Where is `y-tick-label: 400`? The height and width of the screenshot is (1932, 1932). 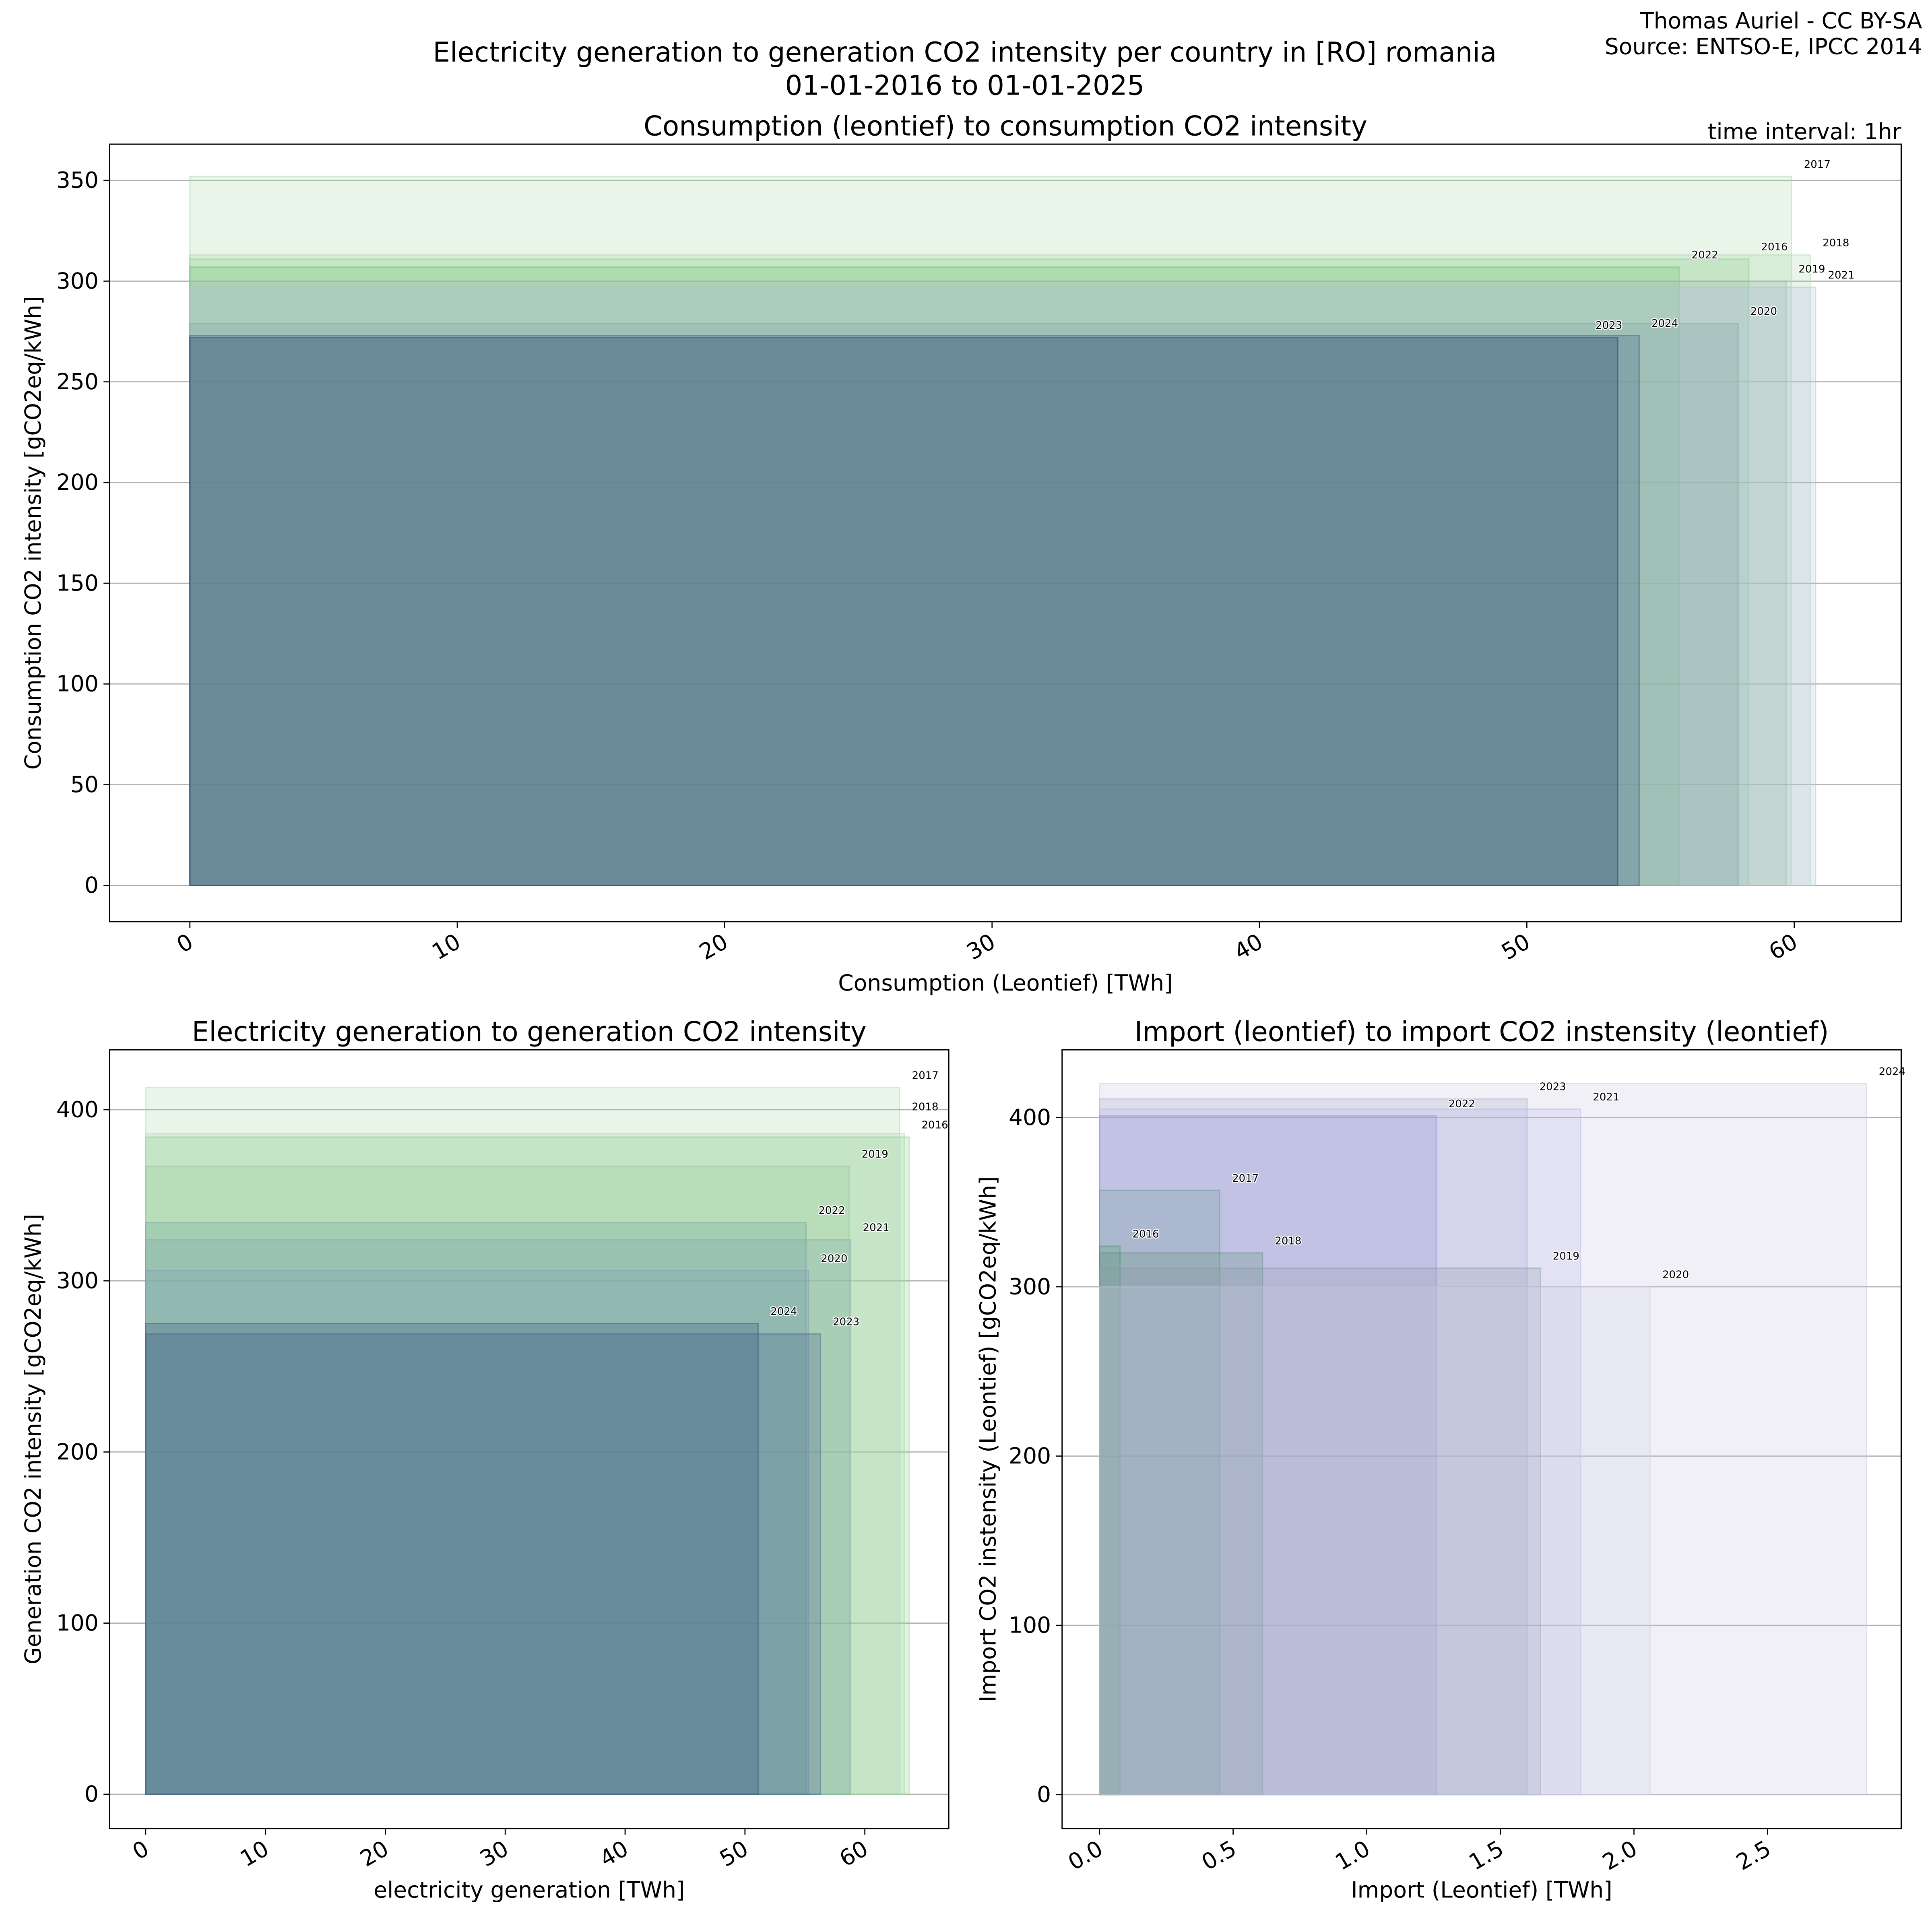
y-tick-label: 400 is located at coordinates (1030, 1117).